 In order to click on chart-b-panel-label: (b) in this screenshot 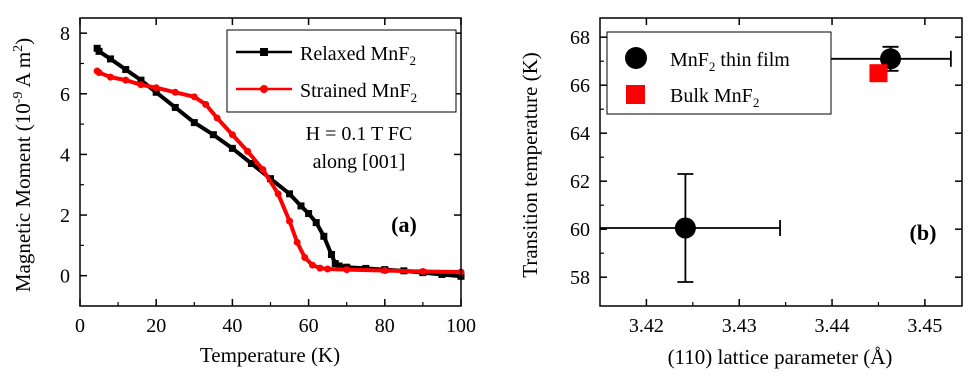, I will do `click(923, 232)`.